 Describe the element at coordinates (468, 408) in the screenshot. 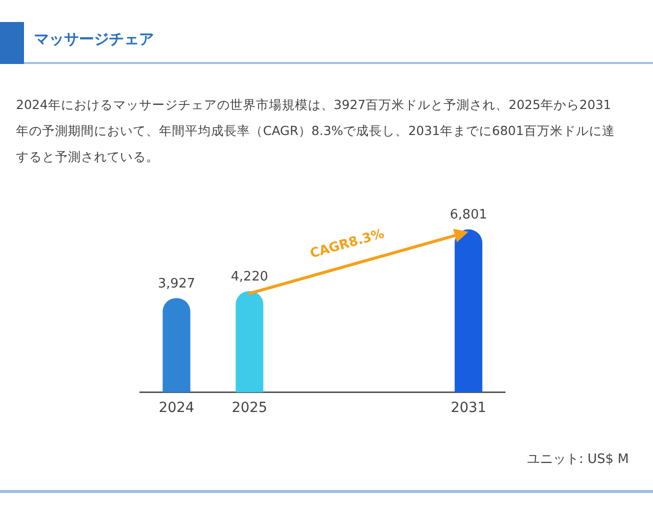

I see `x-tick-label: 2031` at that location.